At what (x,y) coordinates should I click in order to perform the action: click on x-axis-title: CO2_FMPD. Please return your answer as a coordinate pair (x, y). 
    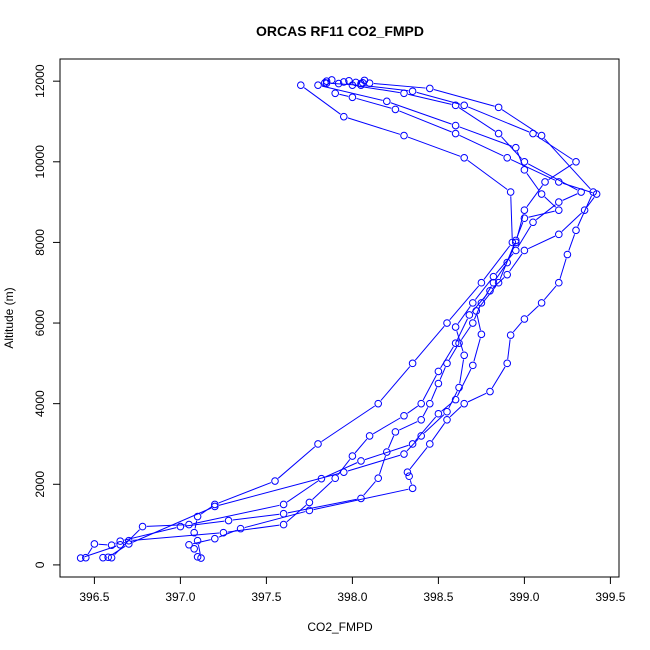
    Looking at the image, I should click on (340, 627).